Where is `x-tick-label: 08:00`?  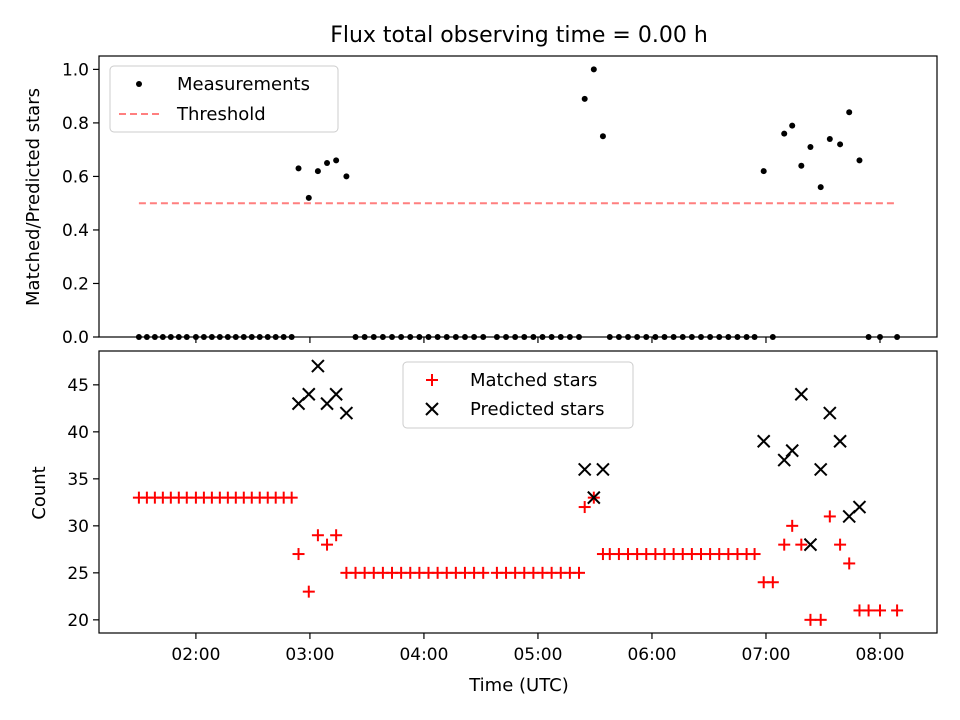 x-tick-label: 08:00 is located at coordinates (879, 655).